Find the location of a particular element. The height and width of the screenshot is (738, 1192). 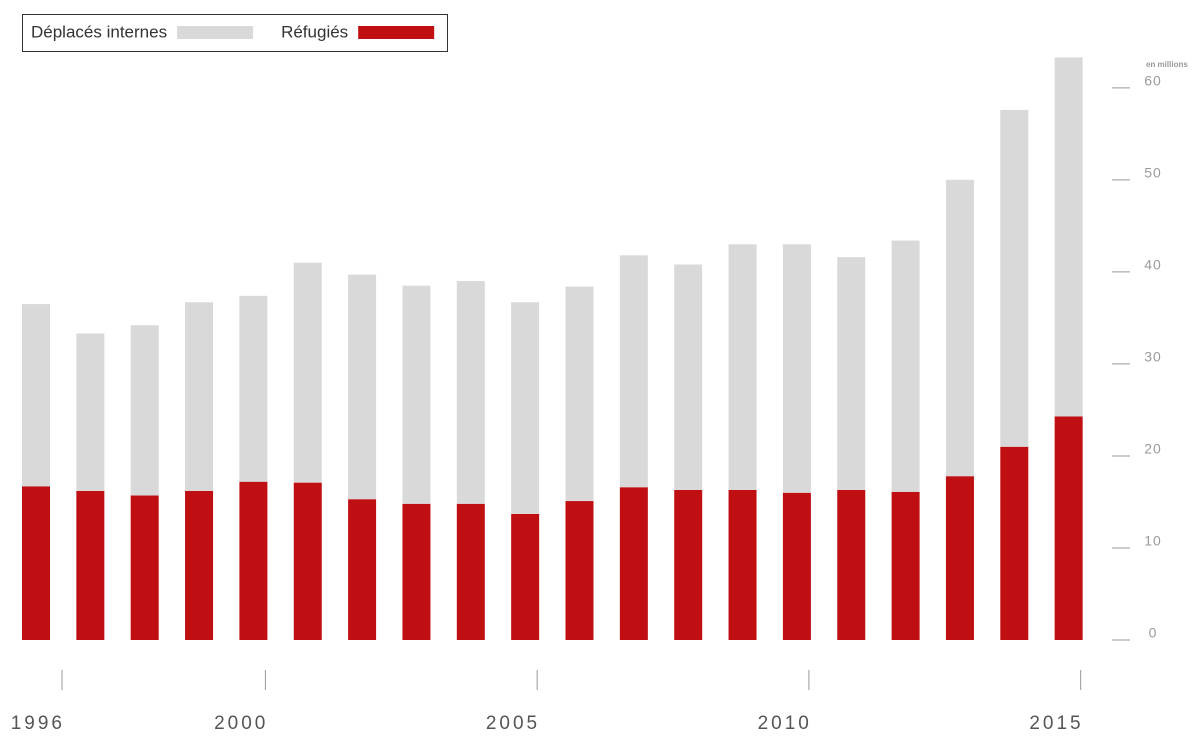

x-tick-label: 2015 is located at coordinates (1056, 723).